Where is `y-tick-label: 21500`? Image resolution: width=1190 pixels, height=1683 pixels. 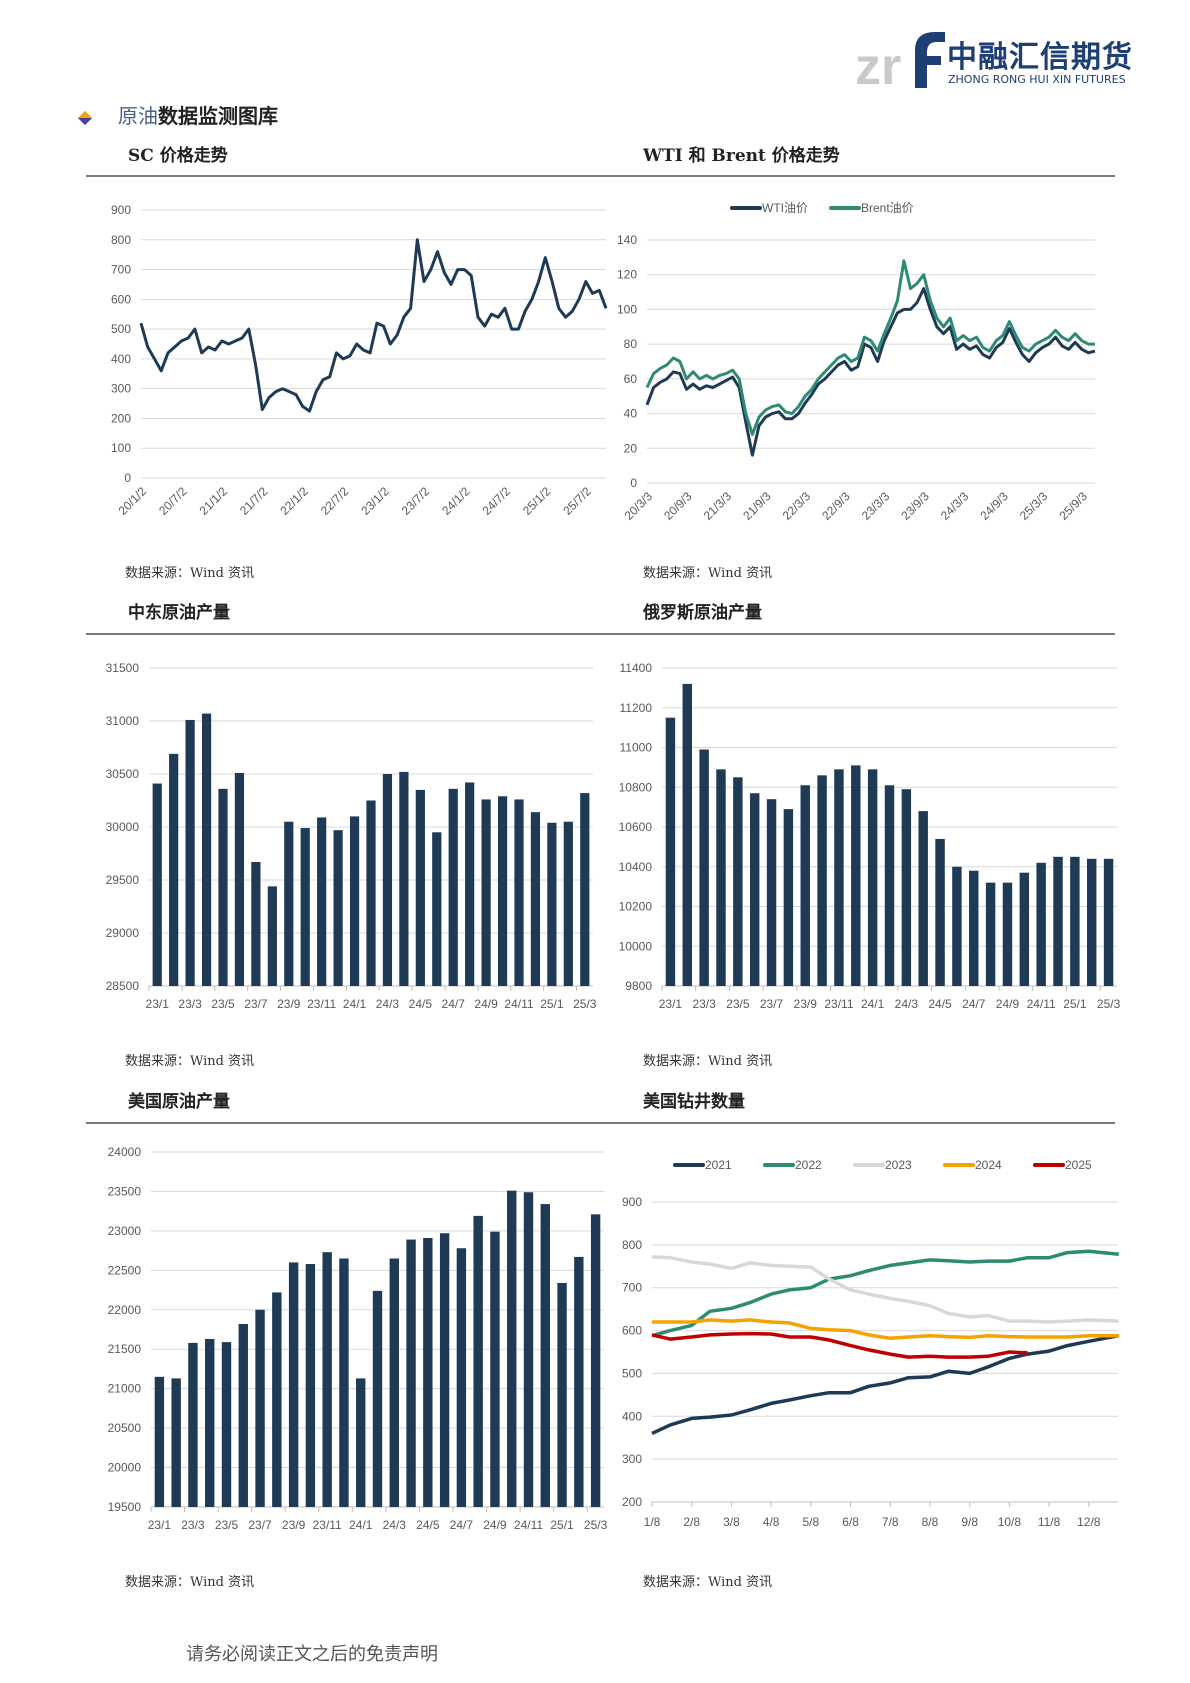 y-tick-label: 21500 is located at coordinates (125, 1349).